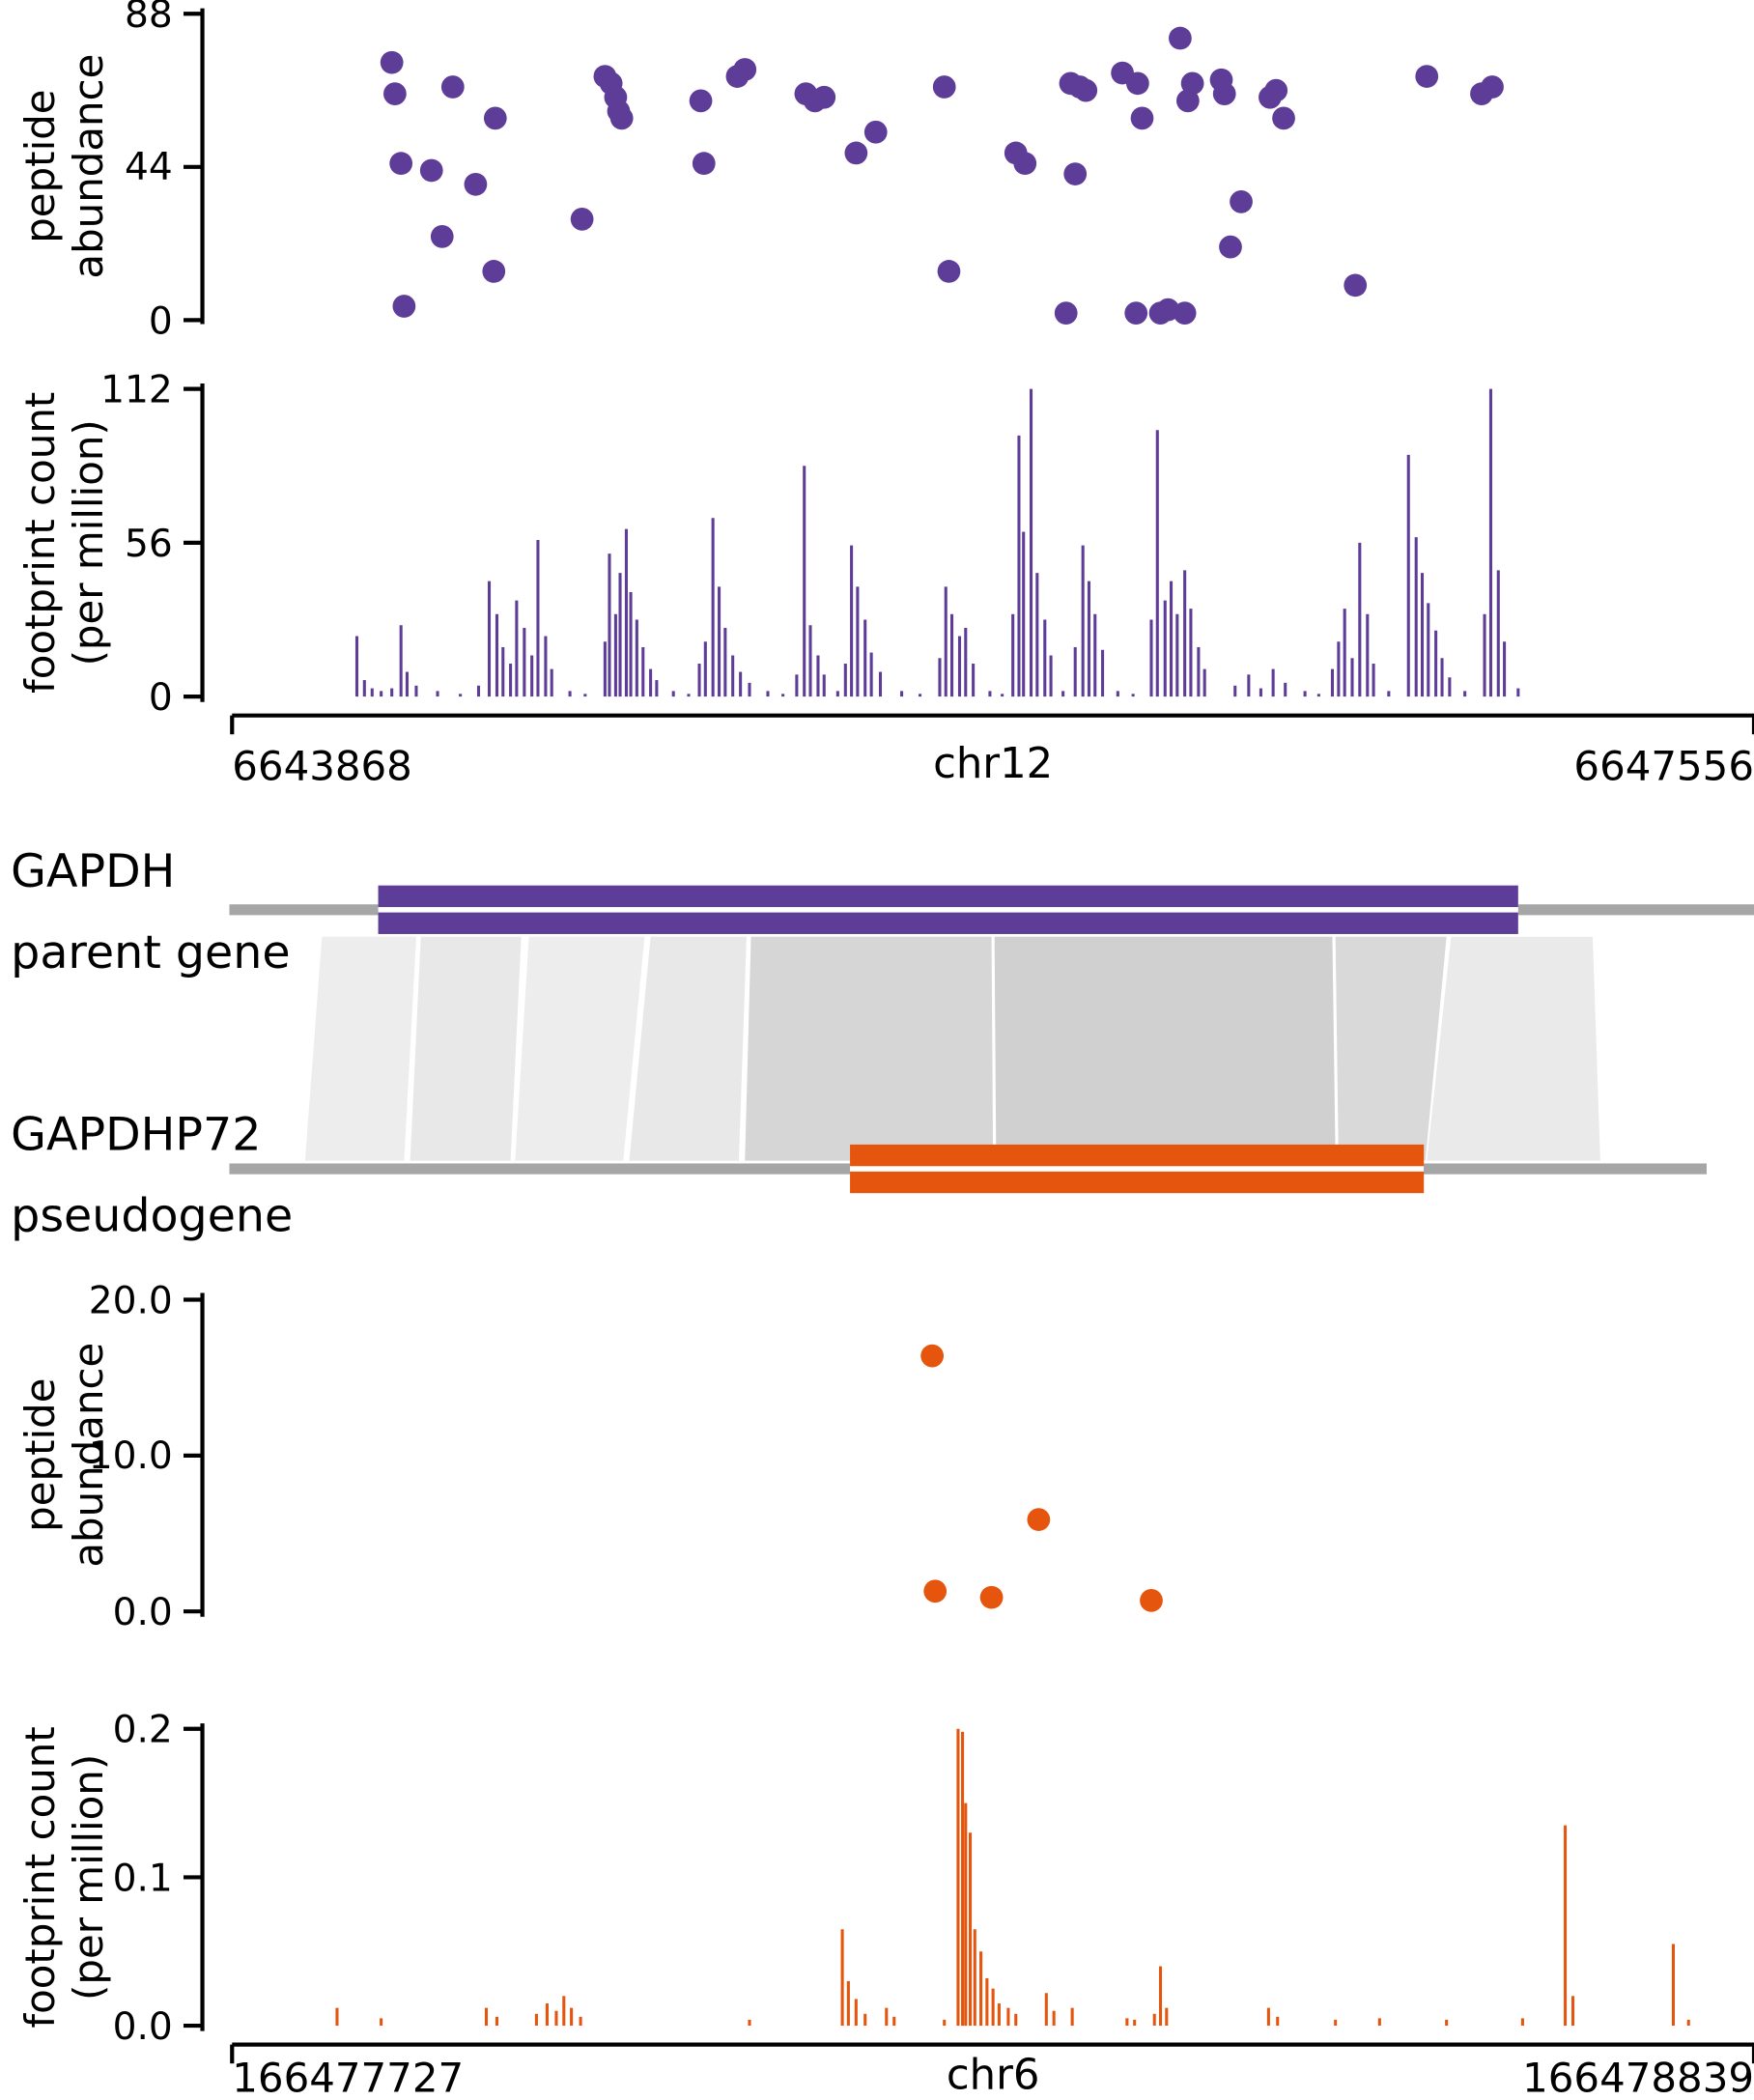 This screenshot has height=2100, width=1754. I want to click on y-tick-label: 88, so click(149, 18).